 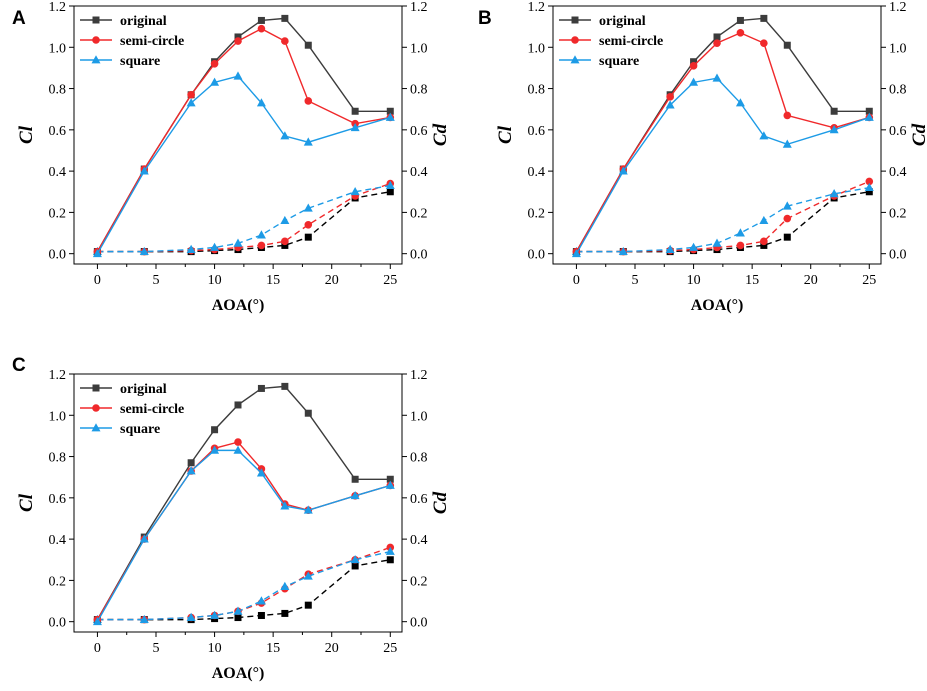 What do you see at coordinates (485, 18) in the screenshot?
I see `panel-label: B` at bounding box center [485, 18].